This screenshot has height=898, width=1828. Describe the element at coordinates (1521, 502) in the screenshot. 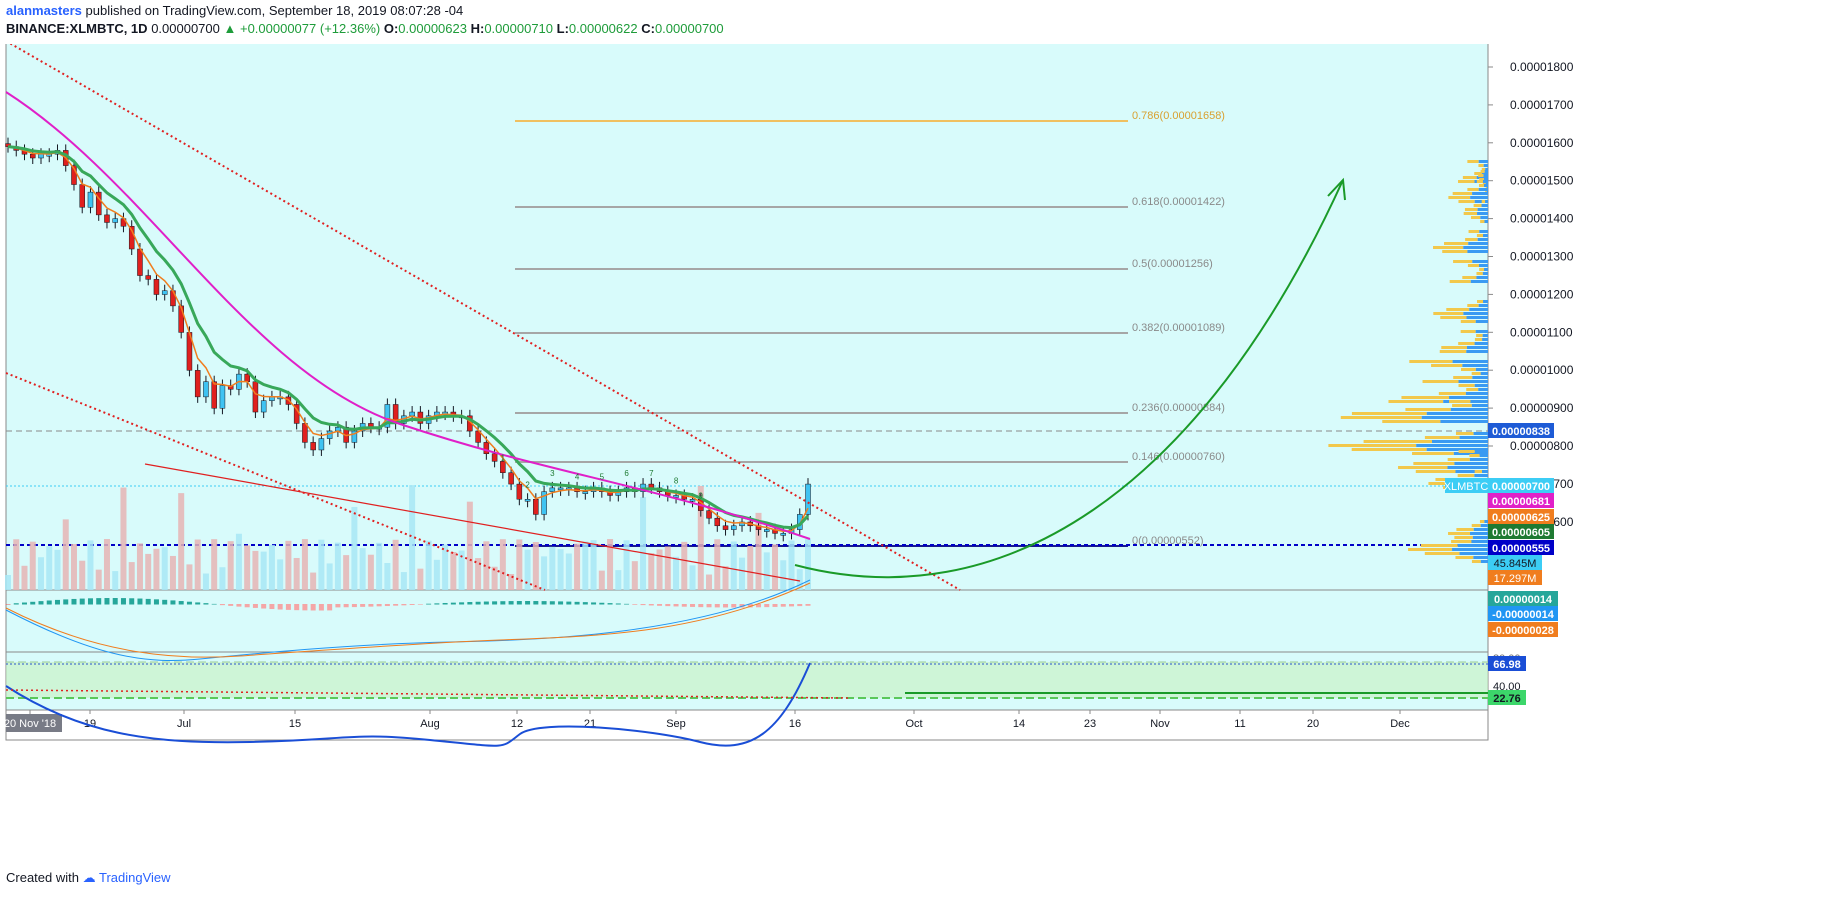

I see `price-tag-label: 0.00000681` at that location.